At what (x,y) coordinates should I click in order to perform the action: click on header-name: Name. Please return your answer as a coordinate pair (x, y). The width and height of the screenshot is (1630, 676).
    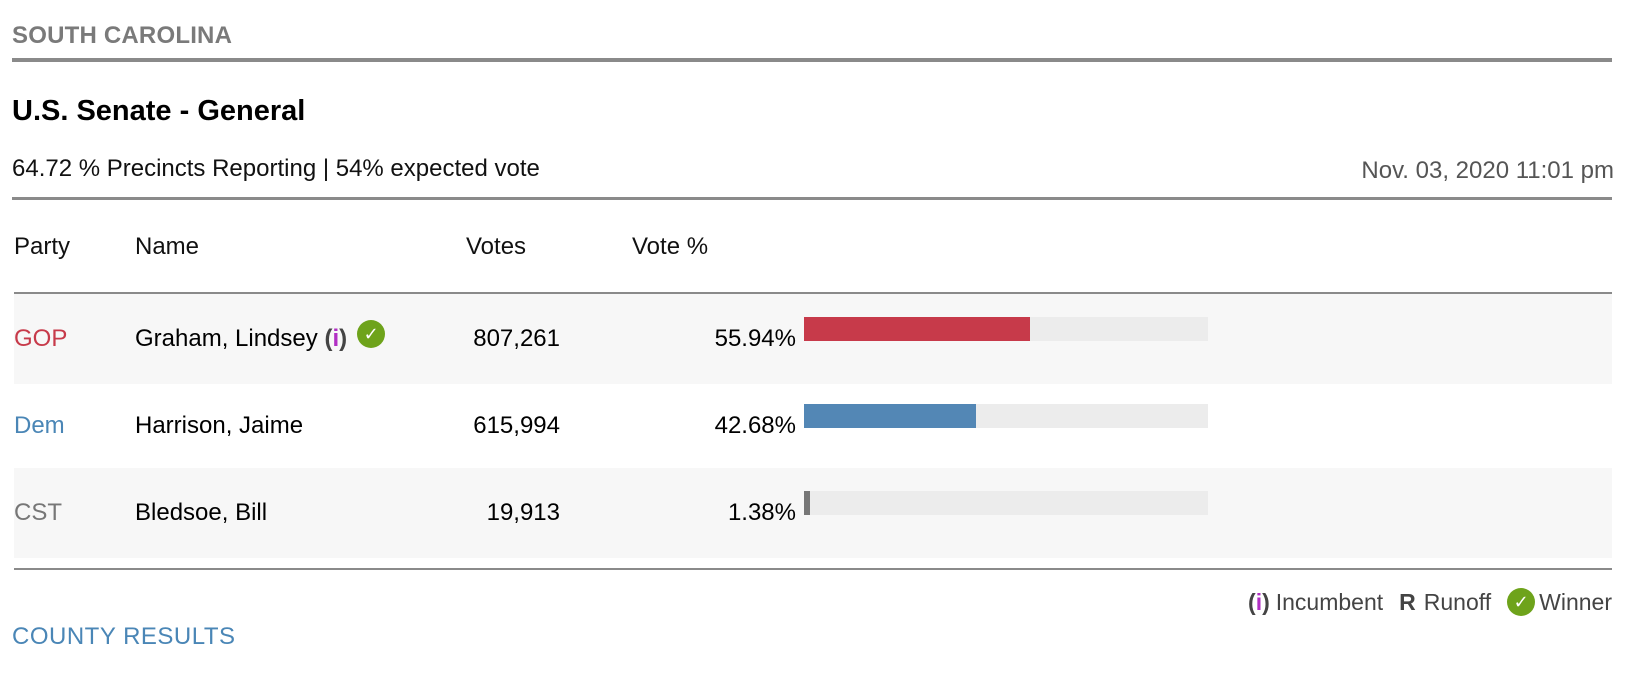
    Looking at the image, I should click on (167, 246).